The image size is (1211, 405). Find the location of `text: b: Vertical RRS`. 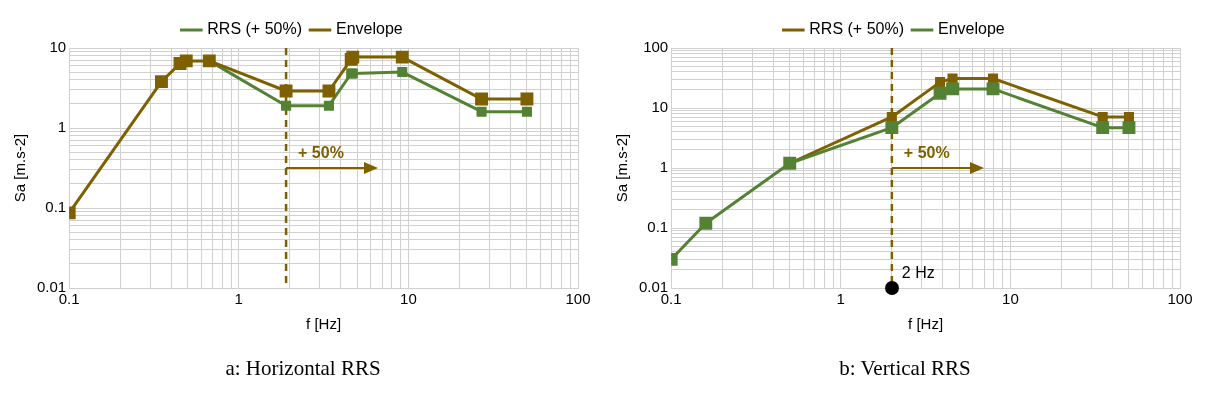

text: b: Vertical RRS is located at coordinates (905, 368).